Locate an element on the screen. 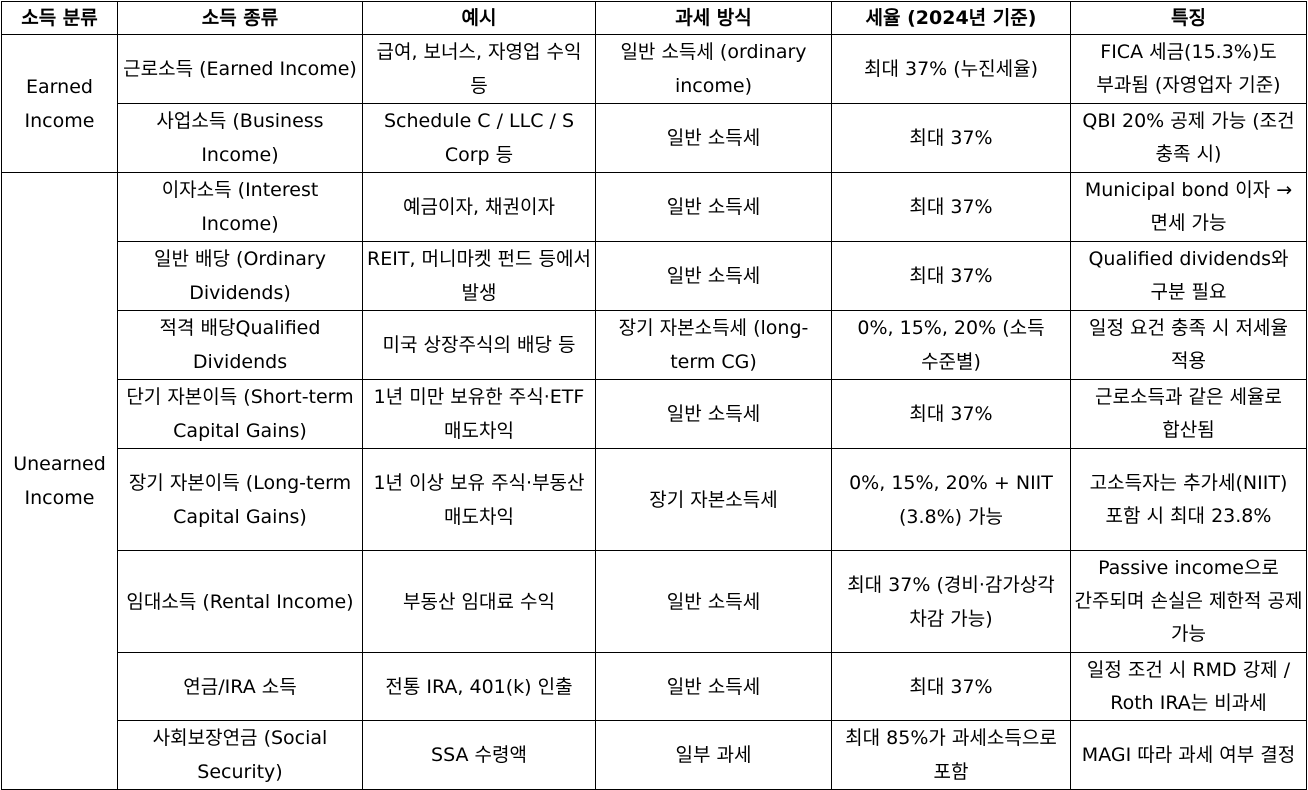 The height and width of the screenshot is (790, 1308). type-cell: 사업소득 (Business Income) is located at coordinates (240, 138).